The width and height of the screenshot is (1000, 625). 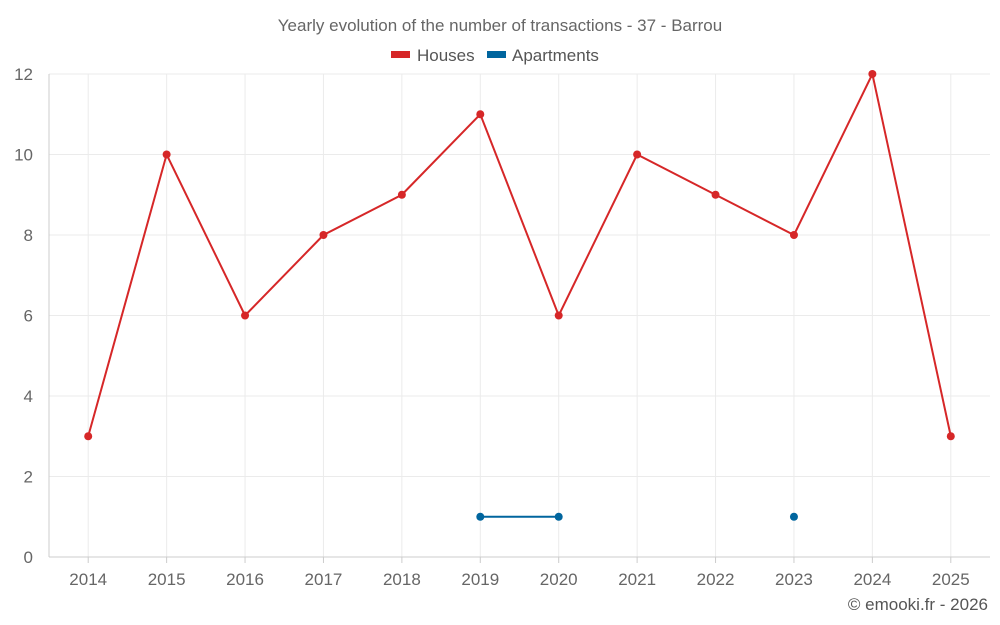 I want to click on data-point-houses-2019, so click(x=480, y=114).